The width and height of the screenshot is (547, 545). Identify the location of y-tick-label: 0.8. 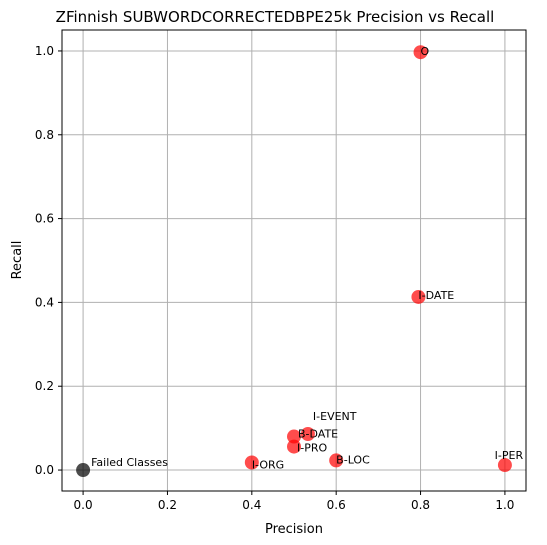
(44, 135).